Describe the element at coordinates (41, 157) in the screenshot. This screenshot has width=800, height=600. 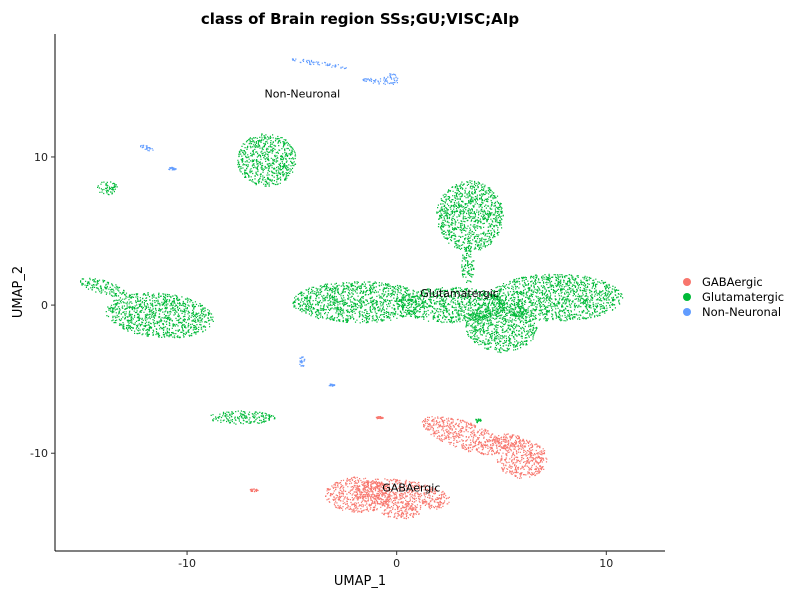
I see `y-tick-label: 10` at that location.